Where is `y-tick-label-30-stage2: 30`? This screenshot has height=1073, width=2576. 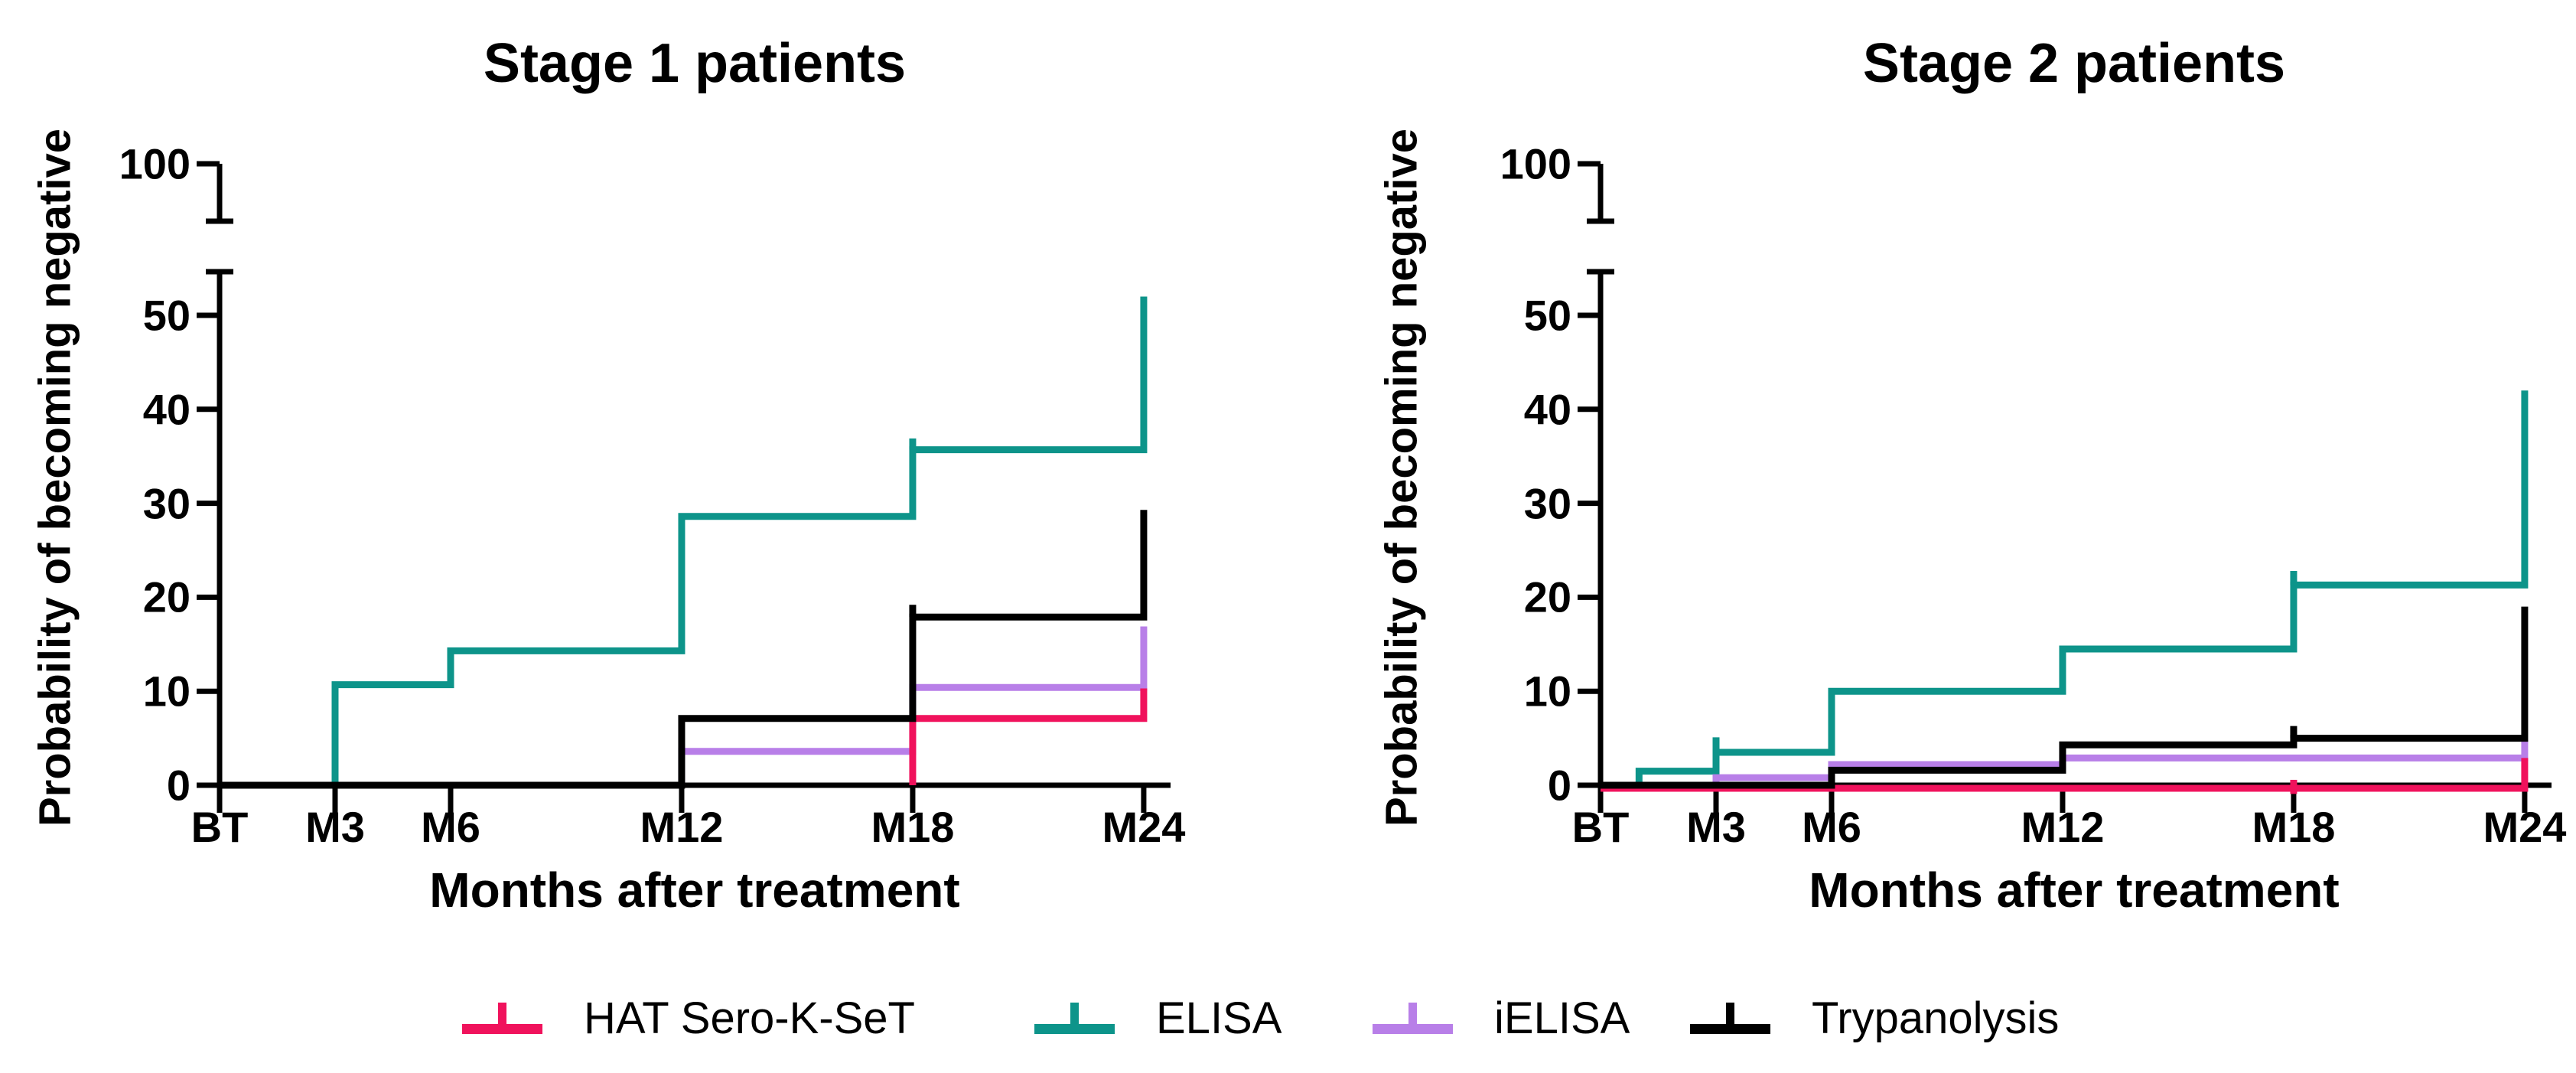
y-tick-label-30-stage2: 30 is located at coordinates (1547, 503).